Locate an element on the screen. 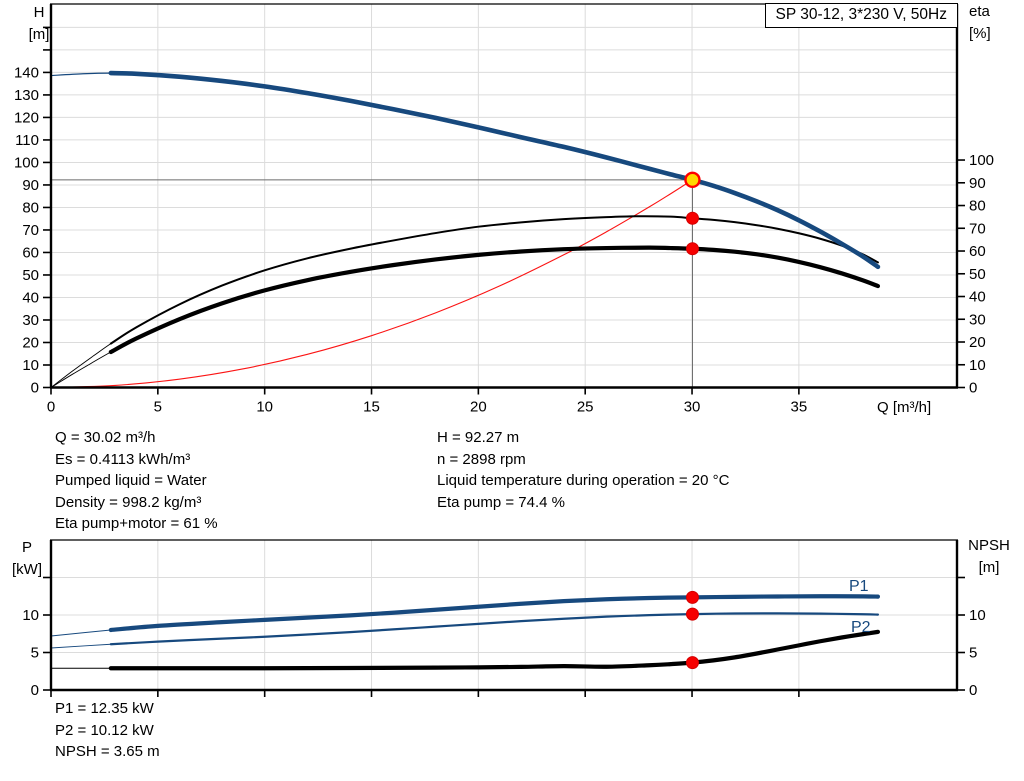  eta-pump-curve is located at coordinates (494, 280).